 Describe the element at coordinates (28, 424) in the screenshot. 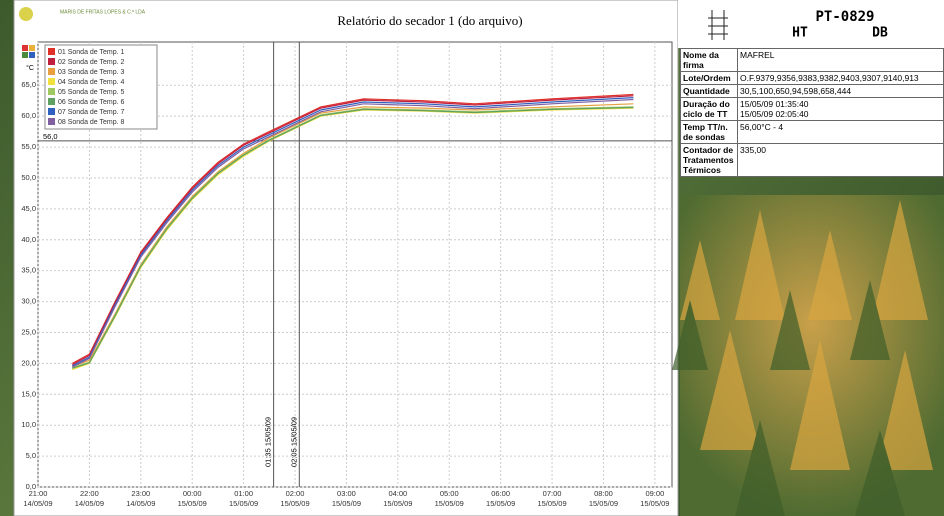

I see `y-tick-label: 10,0` at that location.